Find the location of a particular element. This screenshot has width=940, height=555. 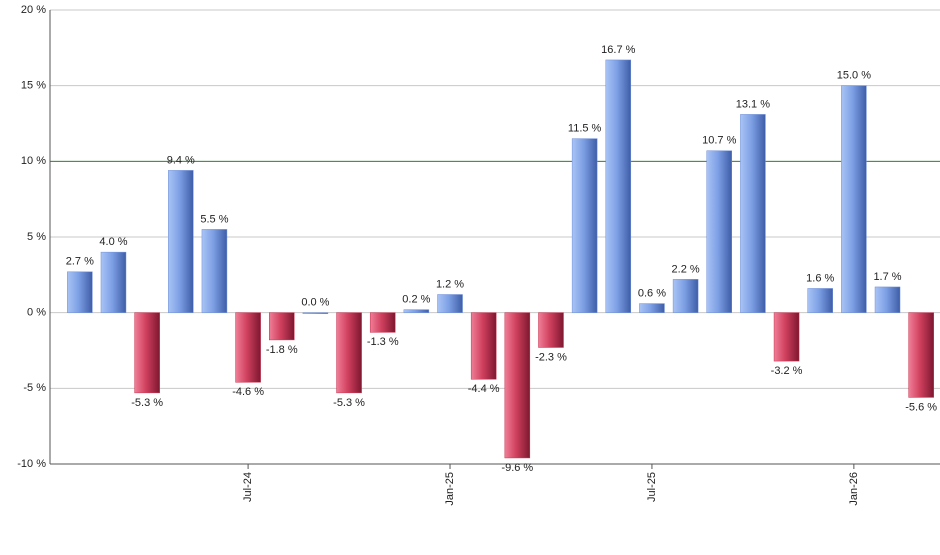

y-tick-label: -10 % is located at coordinates (31, 464).